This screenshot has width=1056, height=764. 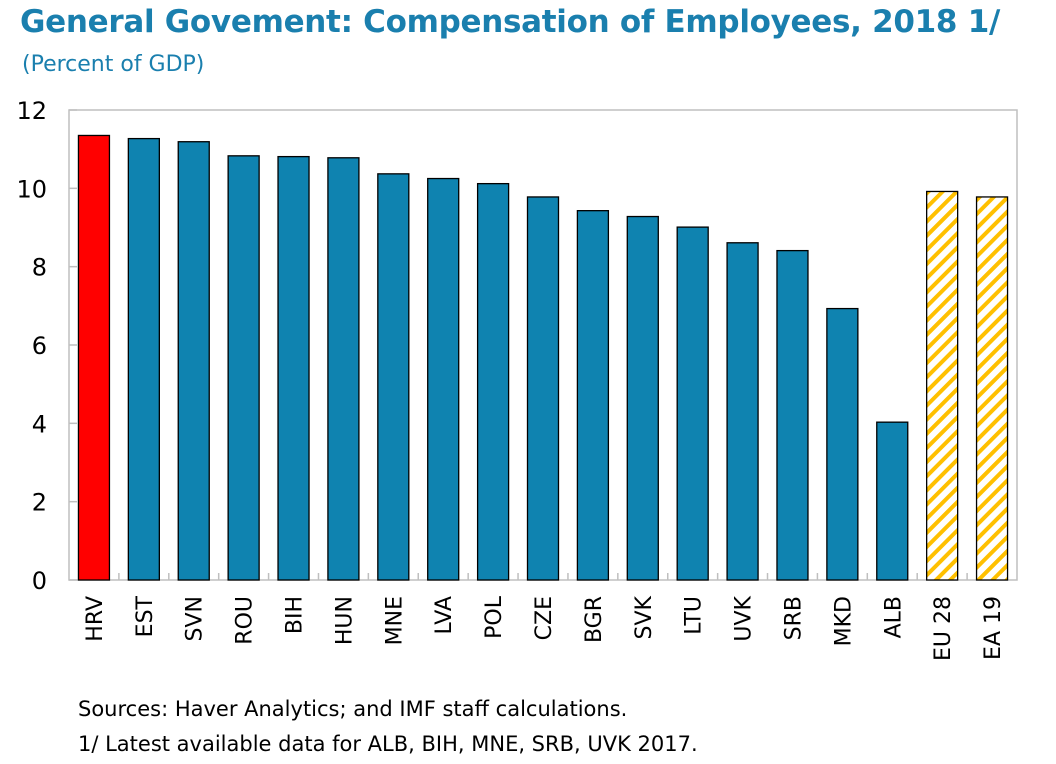 I want to click on chart-subtitle: (Percent of GDP), so click(x=113, y=64).